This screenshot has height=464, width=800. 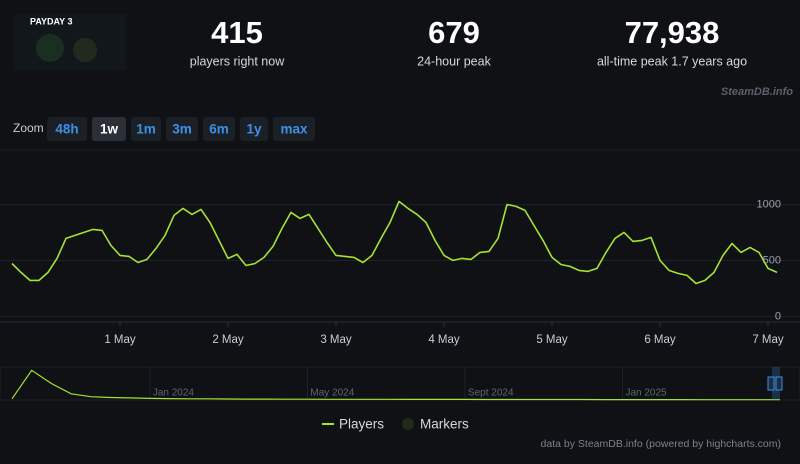 I want to click on zoom-button: max, so click(x=294, y=129).